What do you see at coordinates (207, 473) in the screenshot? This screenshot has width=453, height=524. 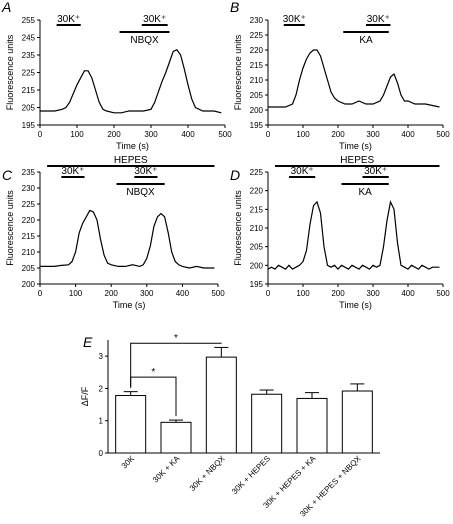 I see `category-label: 30K + NBQX` at bounding box center [207, 473].